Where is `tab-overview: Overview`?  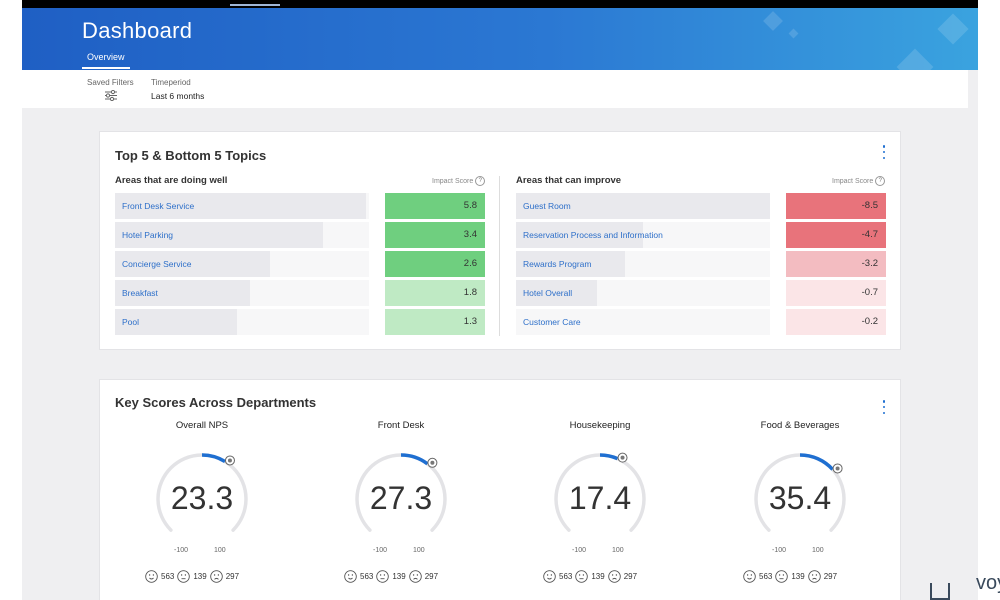 tab-overview: Overview is located at coordinates (106, 60).